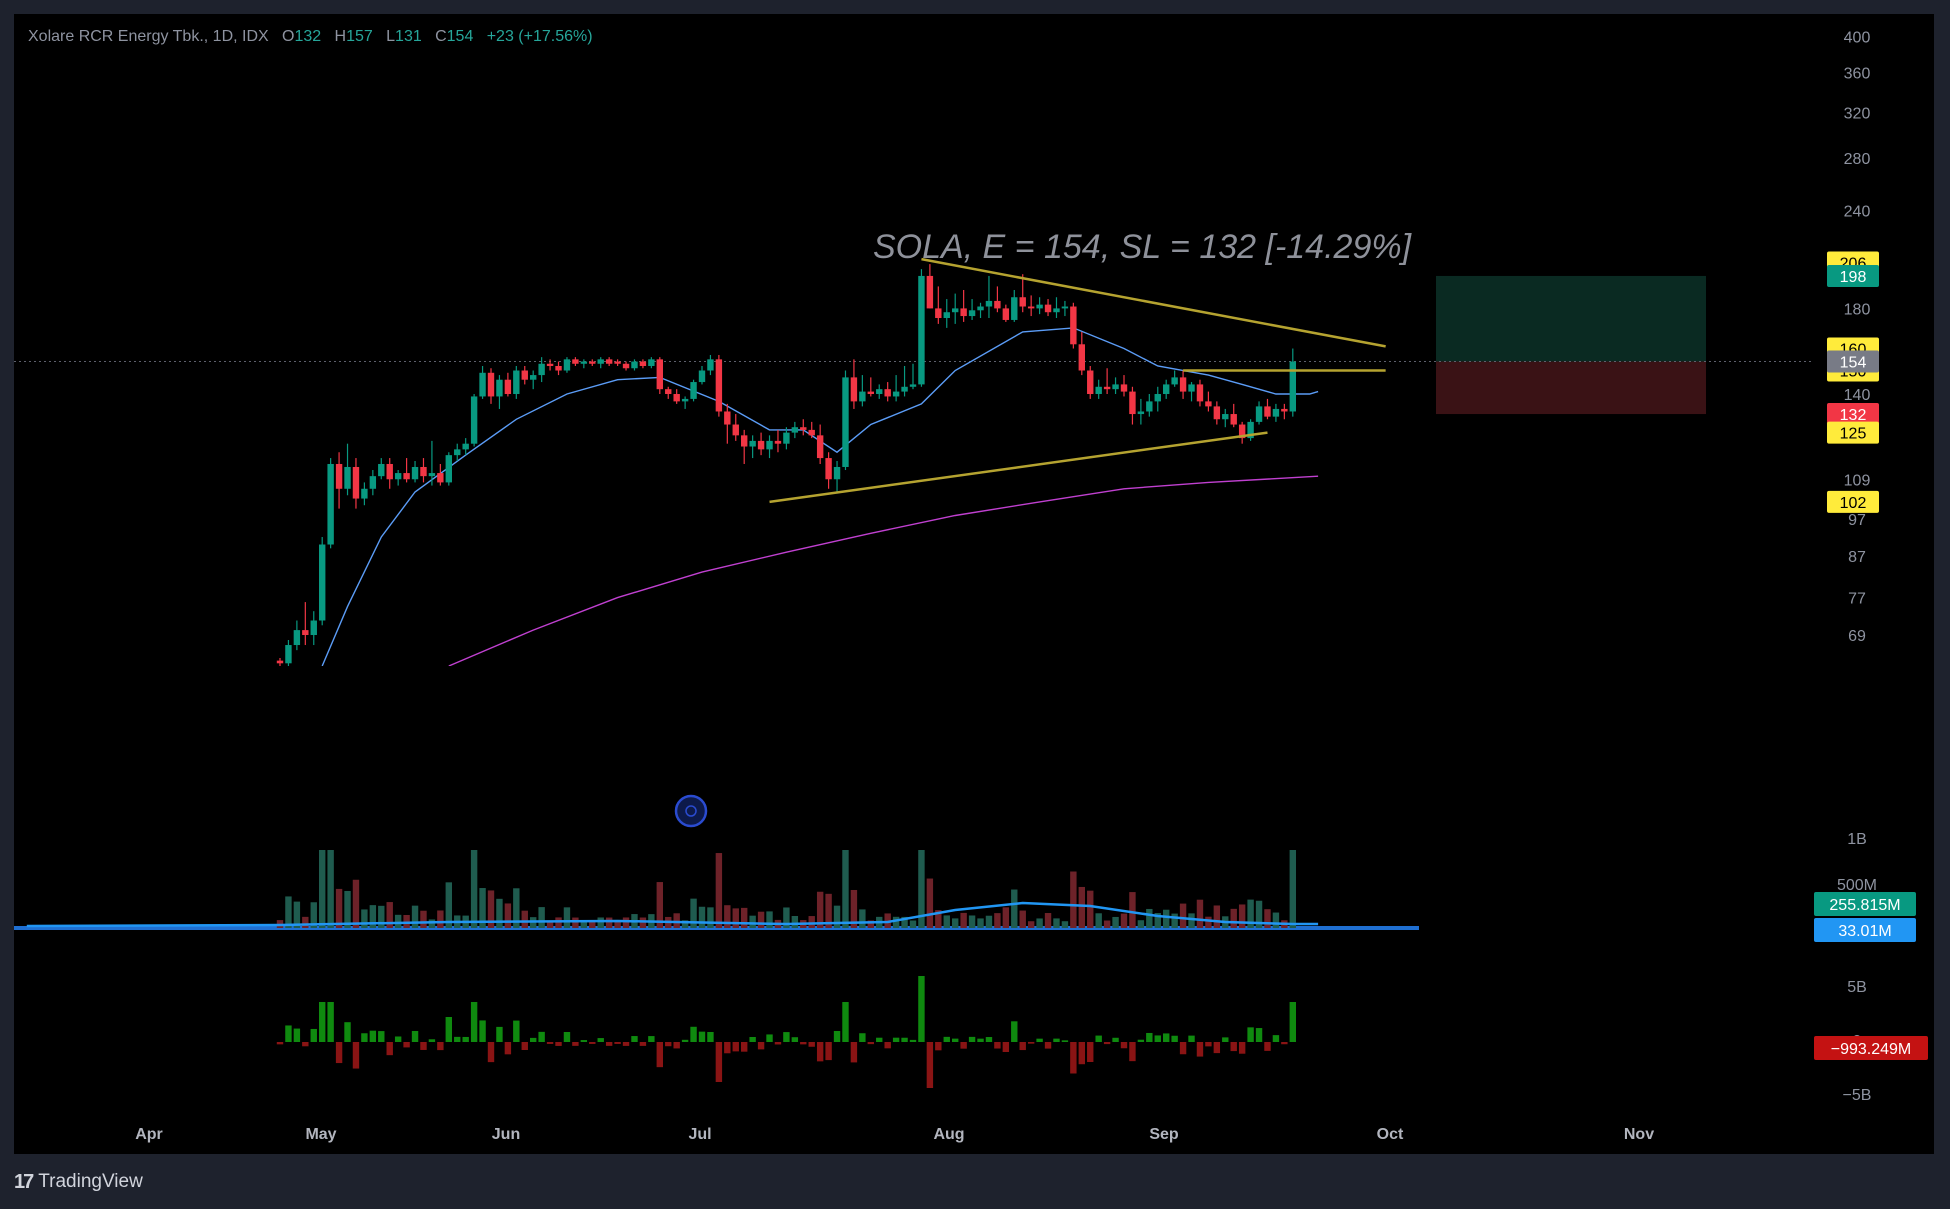 Image resolution: width=1950 pixels, height=1209 pixels. I want to click on tradingview-logo-icon: 17, so click(24, 1181).